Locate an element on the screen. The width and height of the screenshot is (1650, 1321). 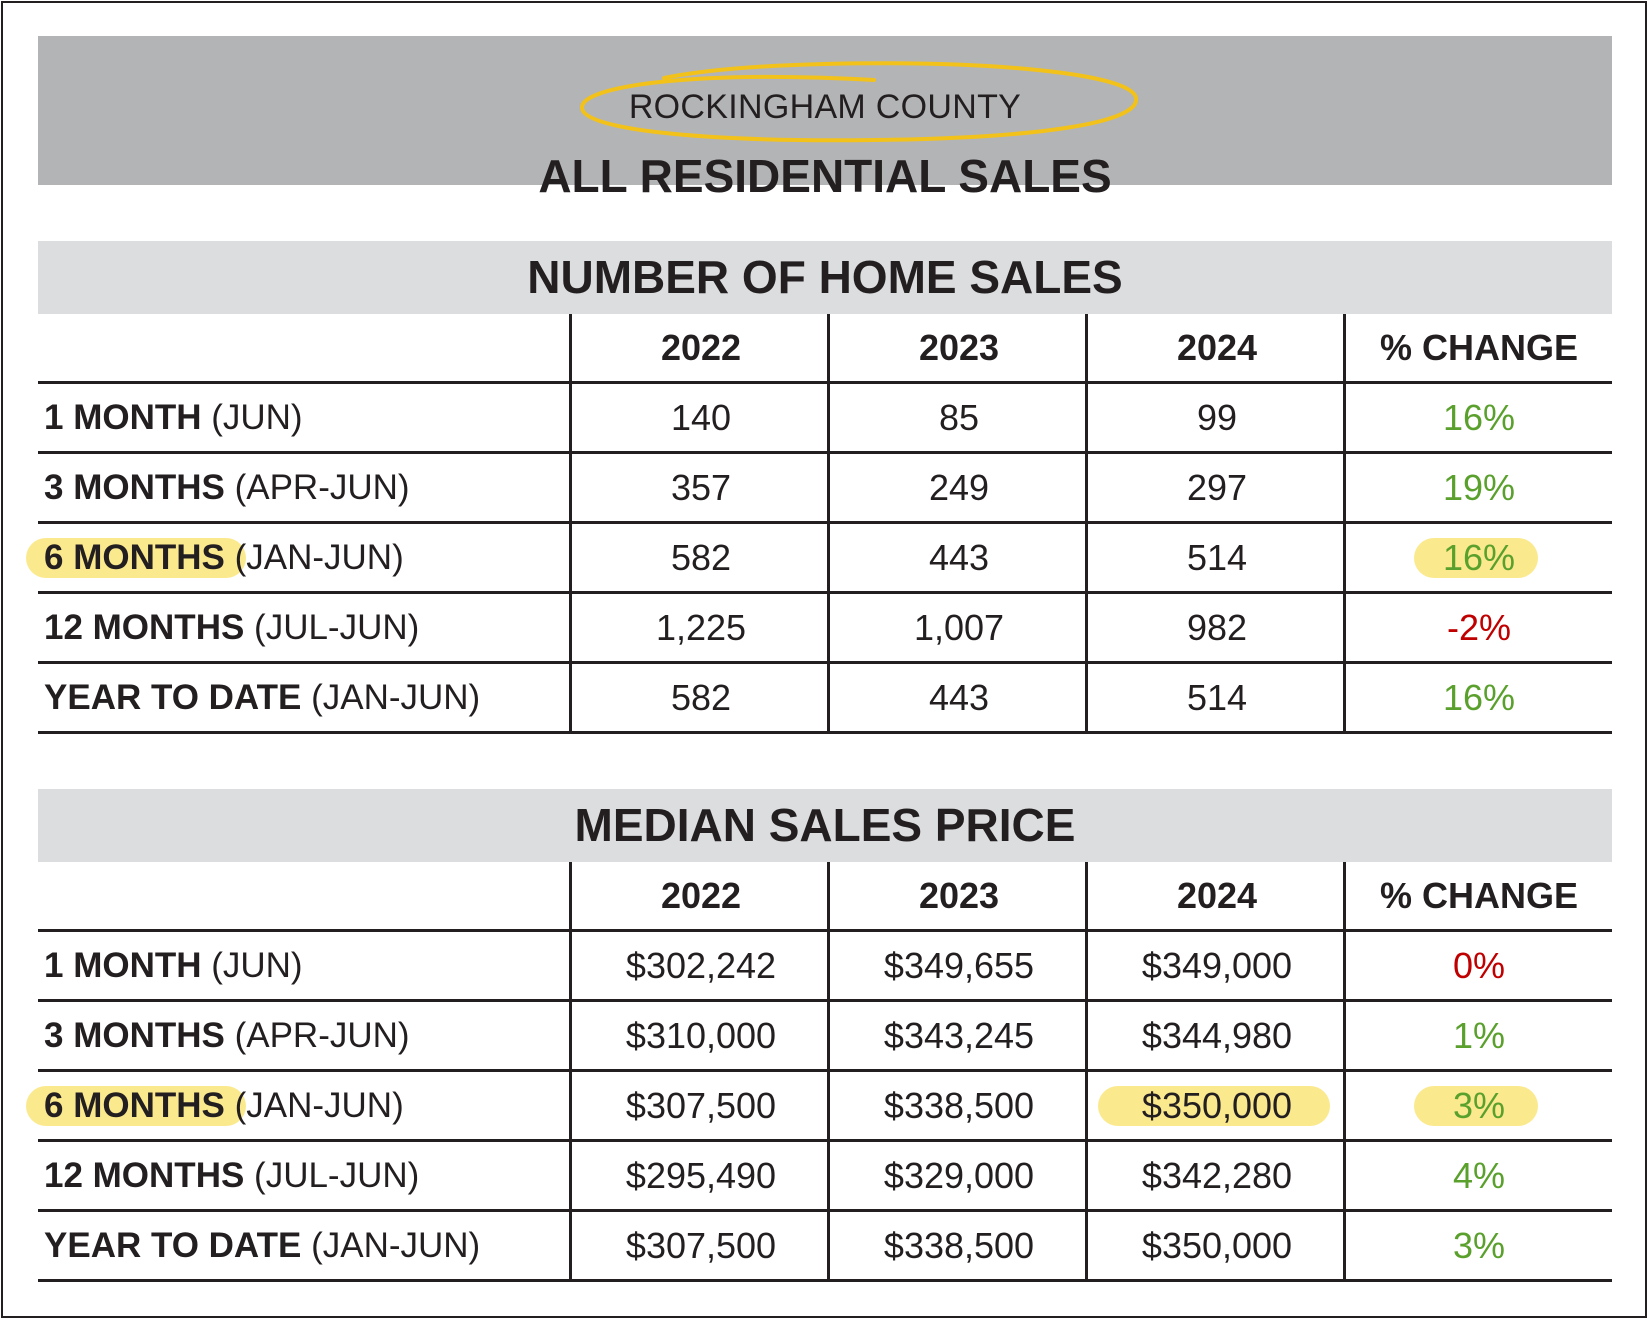
table-row: 3 MONTHS (APR-JUN) 357 249 297 19% is located at coordinates (825, 489).